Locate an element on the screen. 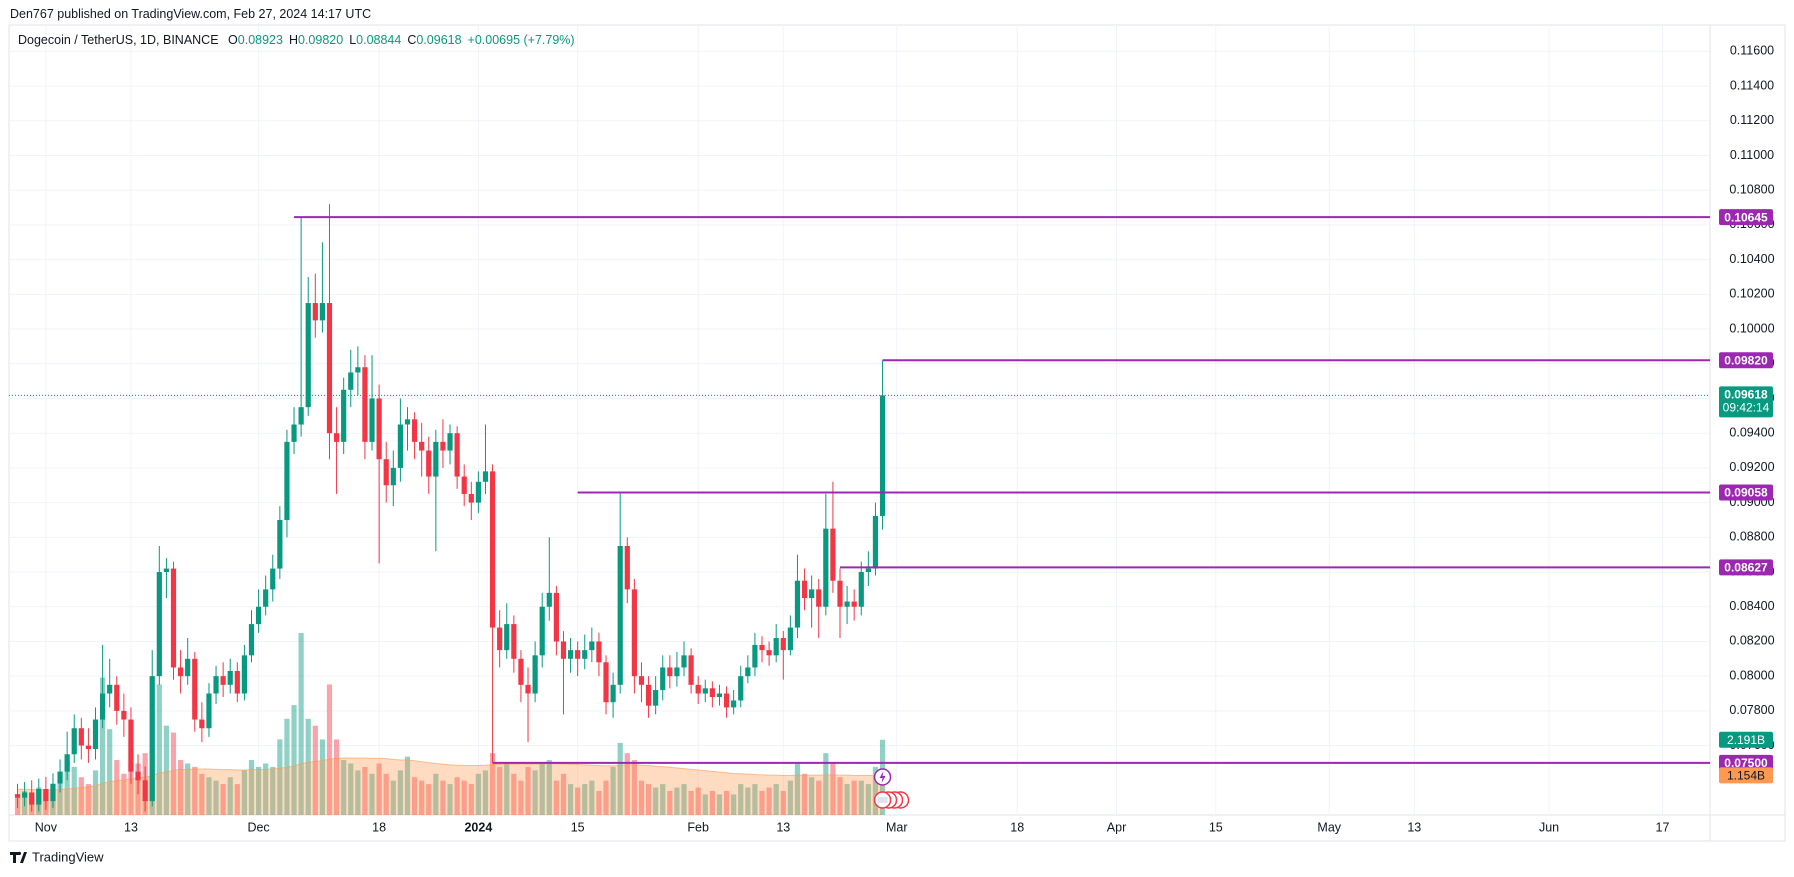 The width and height of the screenshot is (1794, 877). last-price-label: 0.09618 is located at coordinates (1746, 395).